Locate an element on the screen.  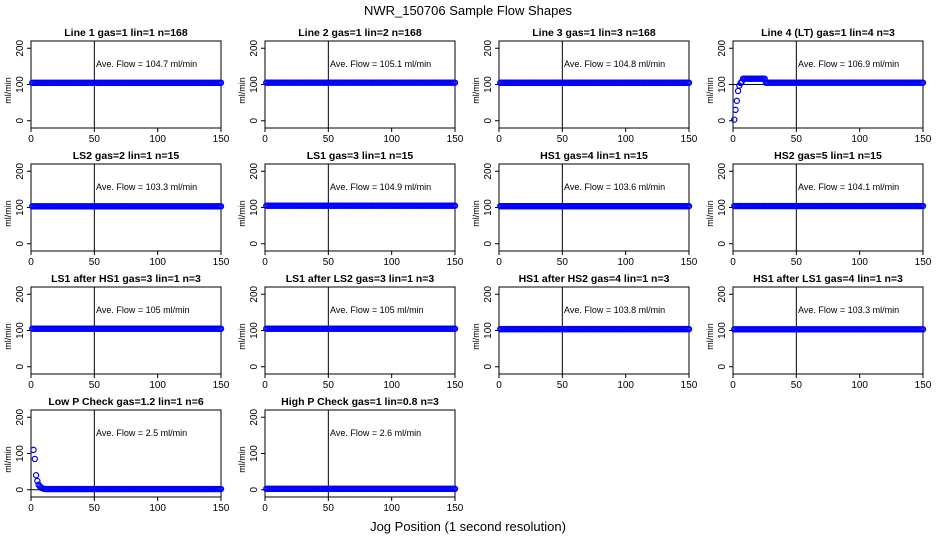
panel-title: Line 4 (LT) gas=1 lin=4 n=3 is located at coordinates (828, 33).